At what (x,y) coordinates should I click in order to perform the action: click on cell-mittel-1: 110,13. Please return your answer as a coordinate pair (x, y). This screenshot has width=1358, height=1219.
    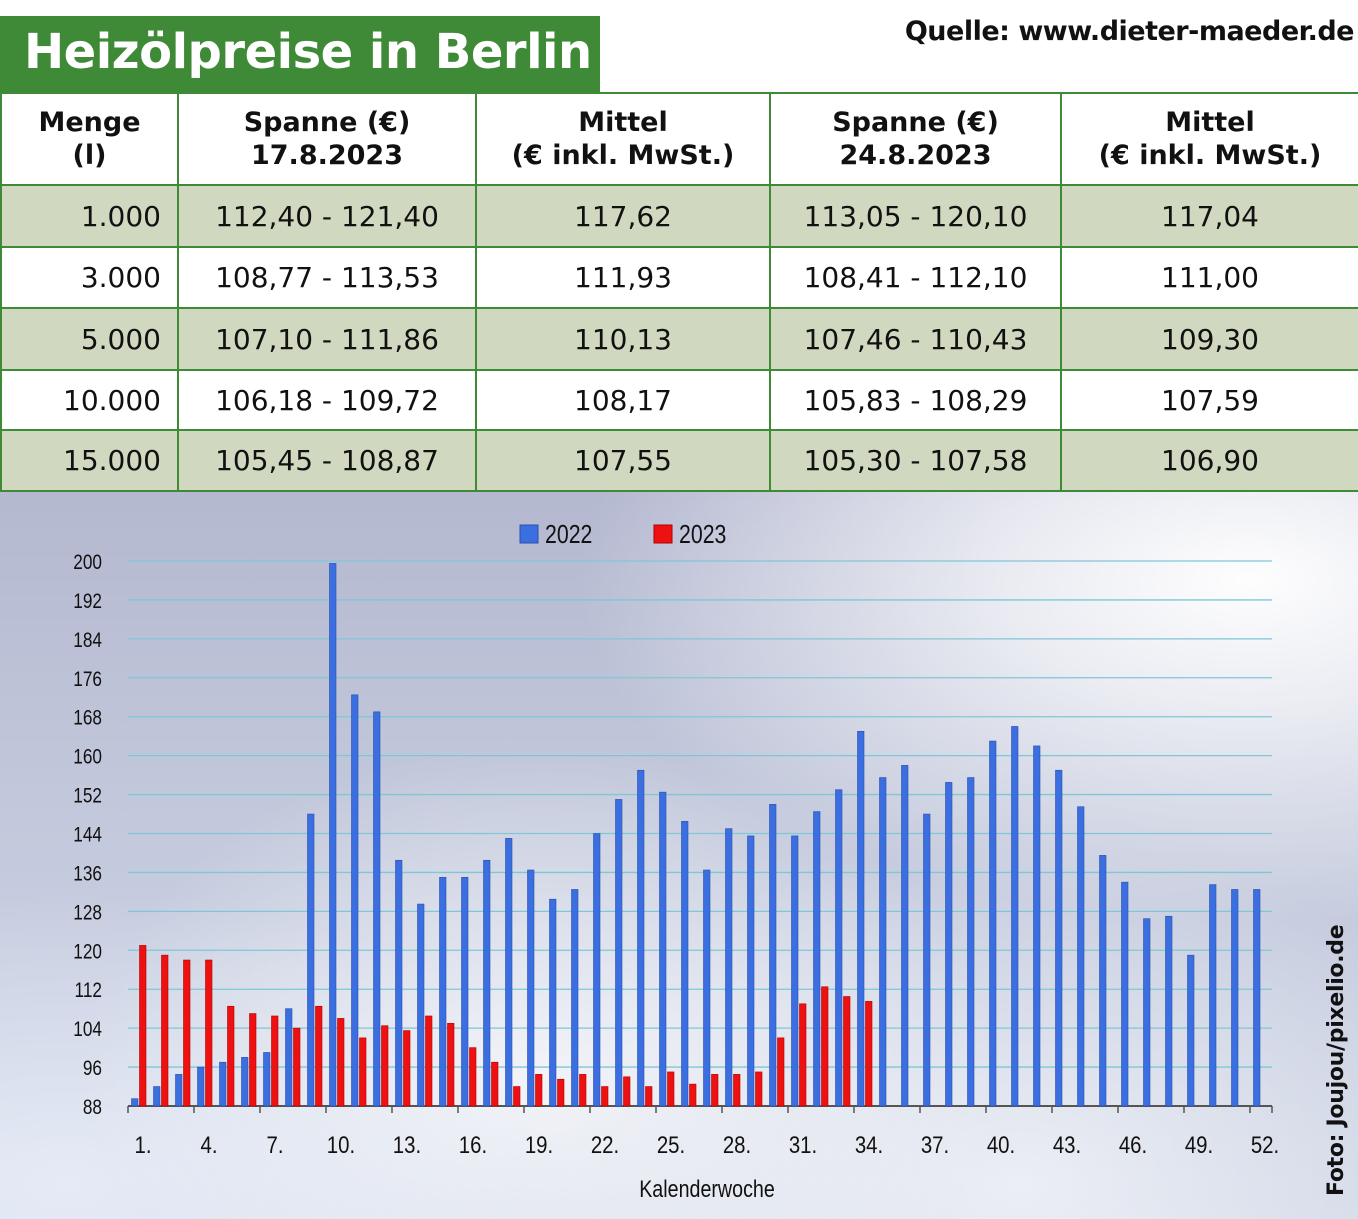
    Looking at the image, I should click on (623, 339).